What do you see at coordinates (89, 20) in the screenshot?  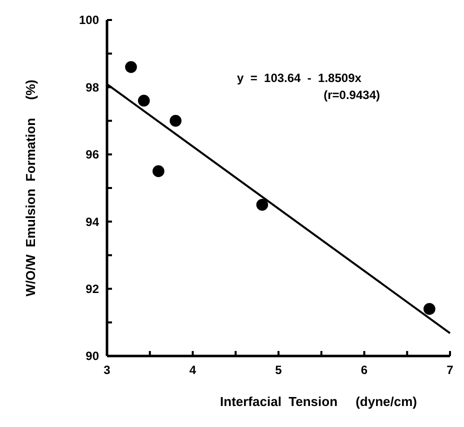 I see `y-tick-label: 100` at bounding box center [89, 20].